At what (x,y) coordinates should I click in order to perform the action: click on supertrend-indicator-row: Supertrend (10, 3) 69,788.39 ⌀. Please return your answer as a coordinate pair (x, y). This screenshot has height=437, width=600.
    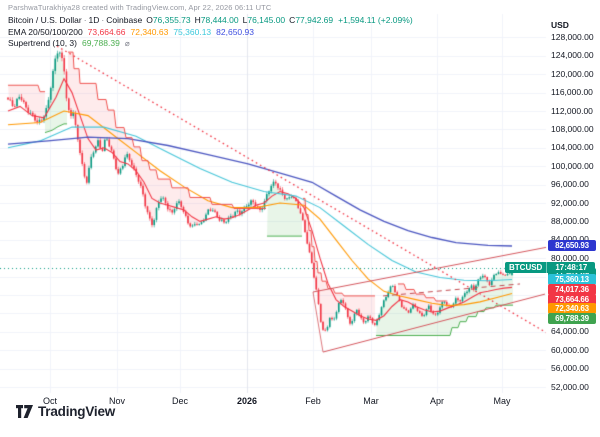
    Looking at the image, I should click on (210, 44).